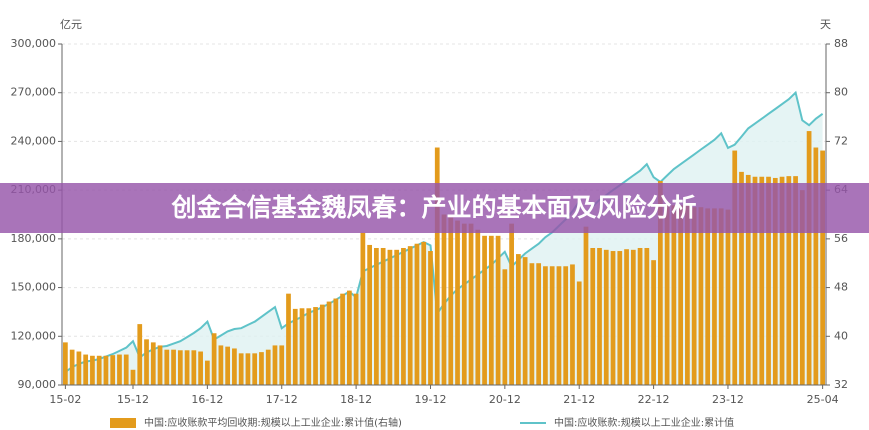 Image resolution: width=869 pixels, height=430 pixels. Describe the element at coordinates (841, 287) in the screenshot. I see `y2-tick-label: 48` at that location.